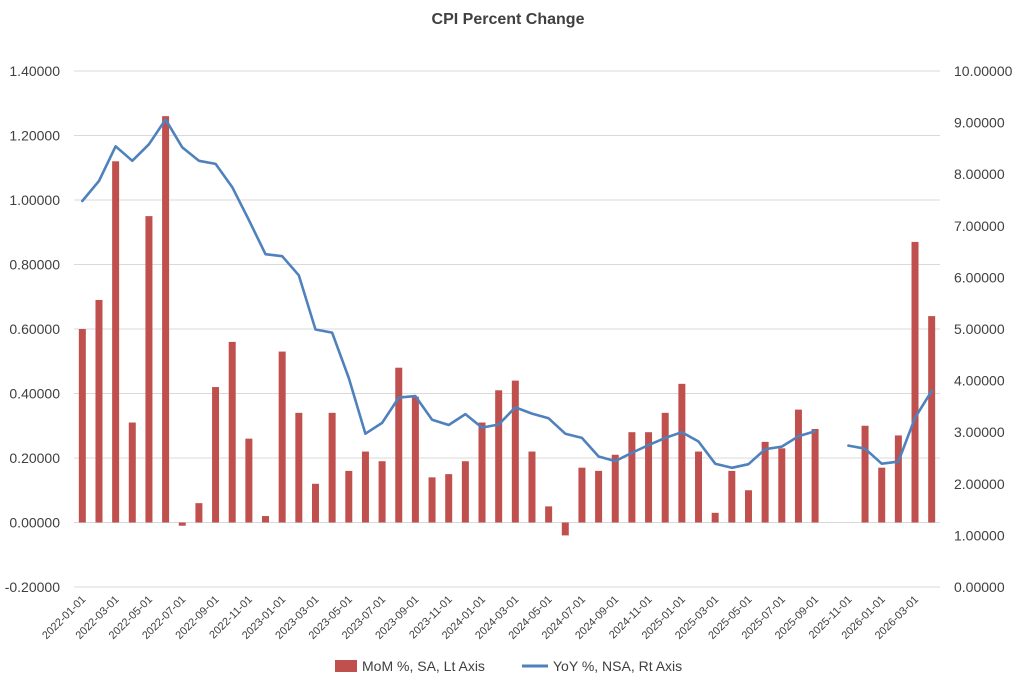  Describe the element at coordinates (979, 123) in the screenshot. I see `right-tick-label: 9.00000` at that location.